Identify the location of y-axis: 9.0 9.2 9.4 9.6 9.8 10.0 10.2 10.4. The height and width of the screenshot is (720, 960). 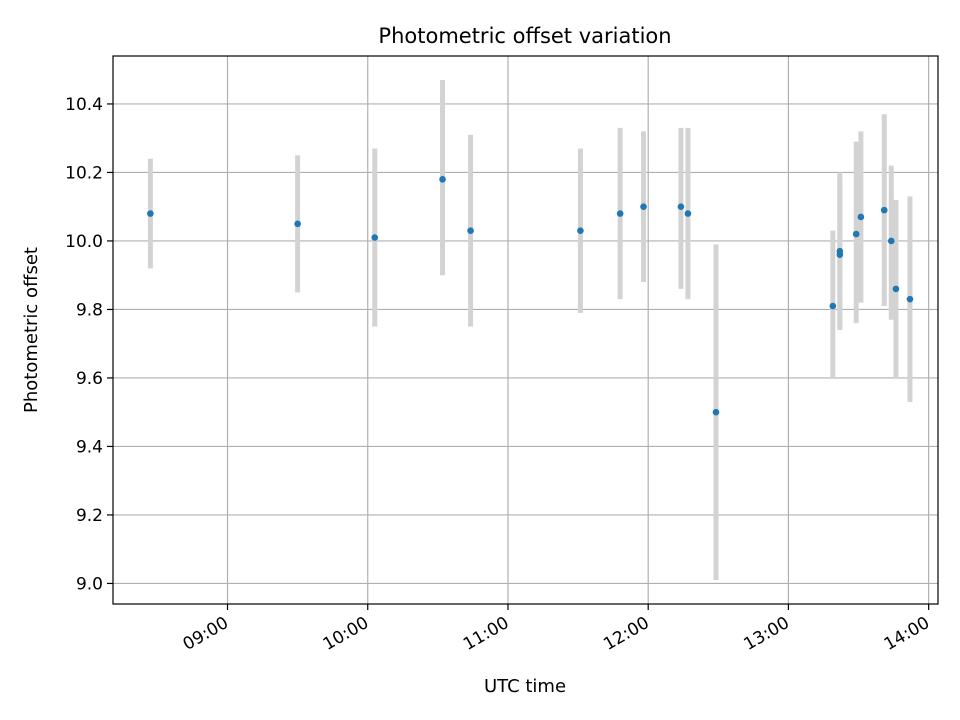
(89, 344).